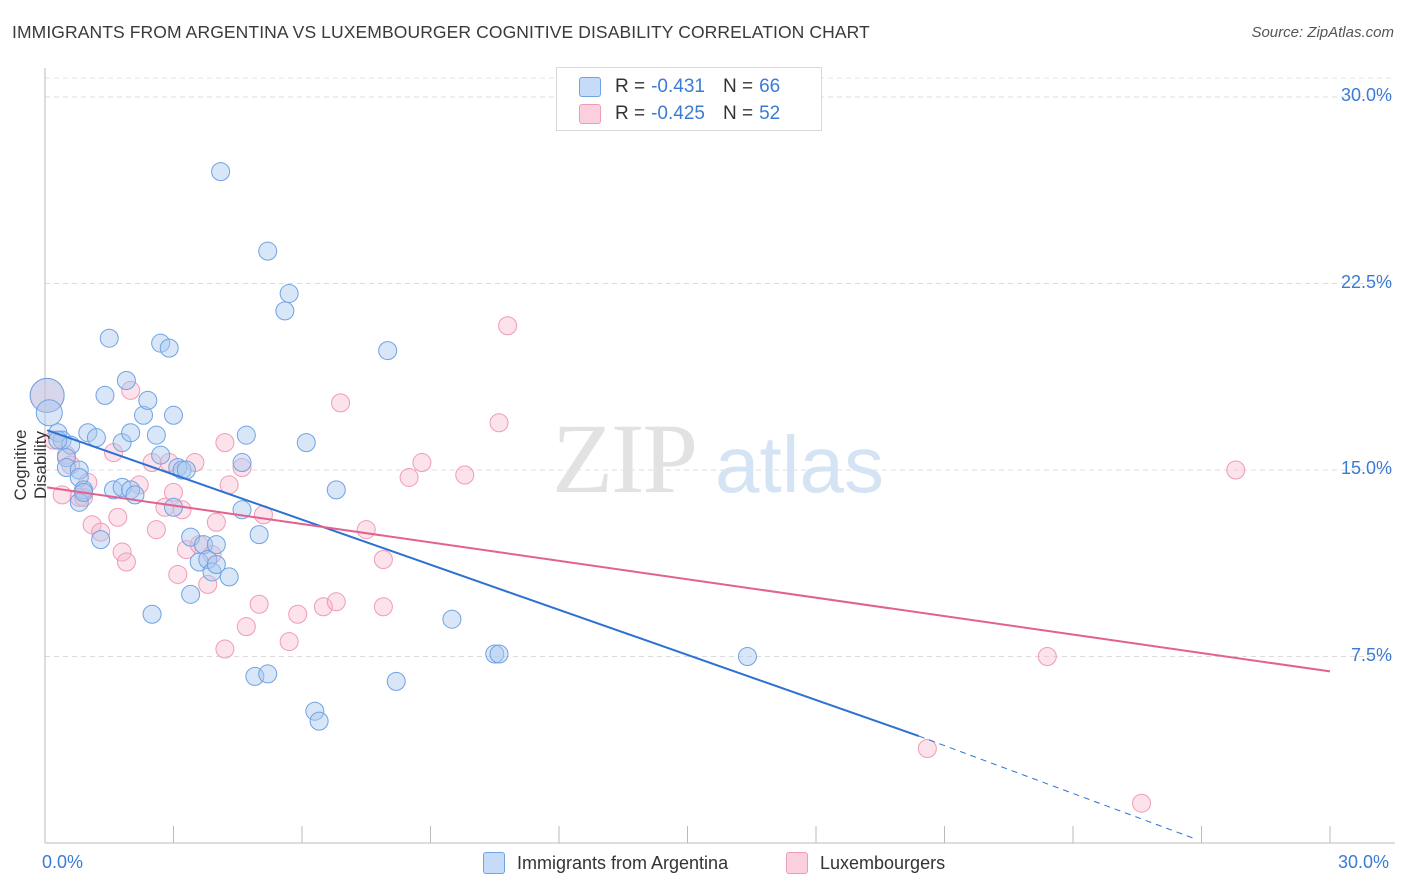  Describe the element at coordinates (623, 862) in the screenshot. I see `bottom-legend-label-argentina: Immigrants from Argentina` at that location.